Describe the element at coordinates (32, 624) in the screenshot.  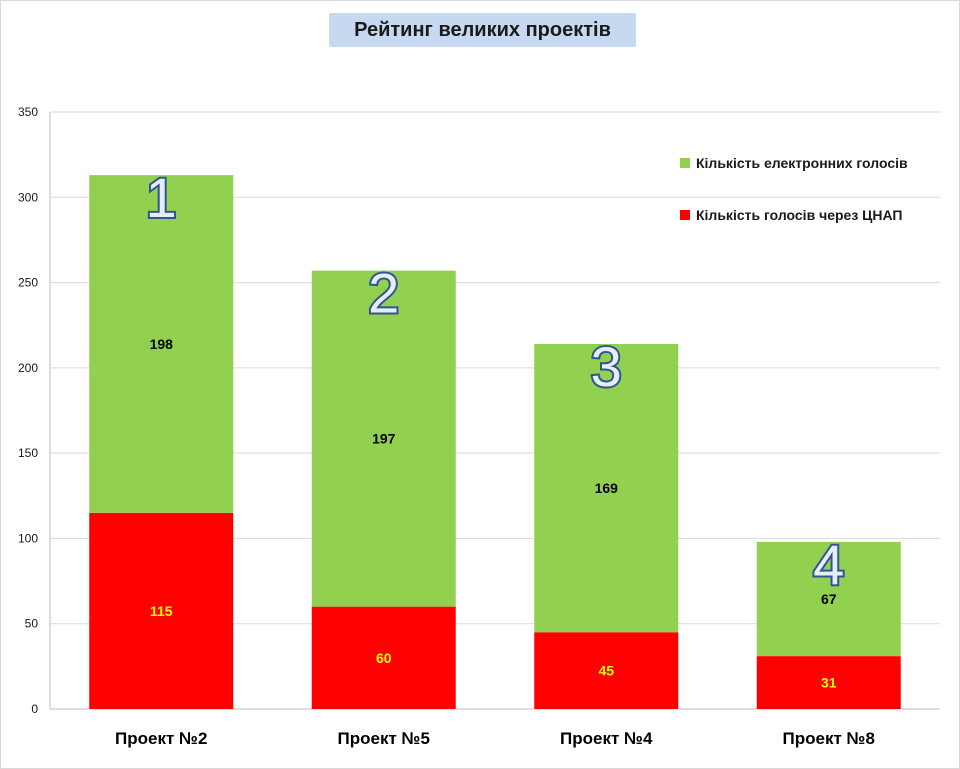
I see `y-tick-label: 50` at that location.